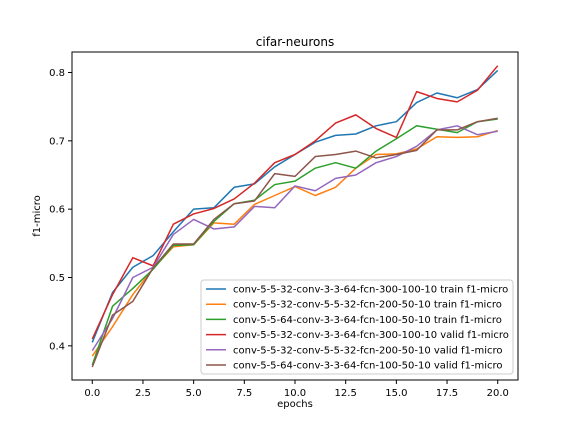 Image resolution: width=576 pixels, height=432 pixels. Describe the element at coordinates (396, 393) in the screenshot. I see `x-tick-label: 15.0` at that location.